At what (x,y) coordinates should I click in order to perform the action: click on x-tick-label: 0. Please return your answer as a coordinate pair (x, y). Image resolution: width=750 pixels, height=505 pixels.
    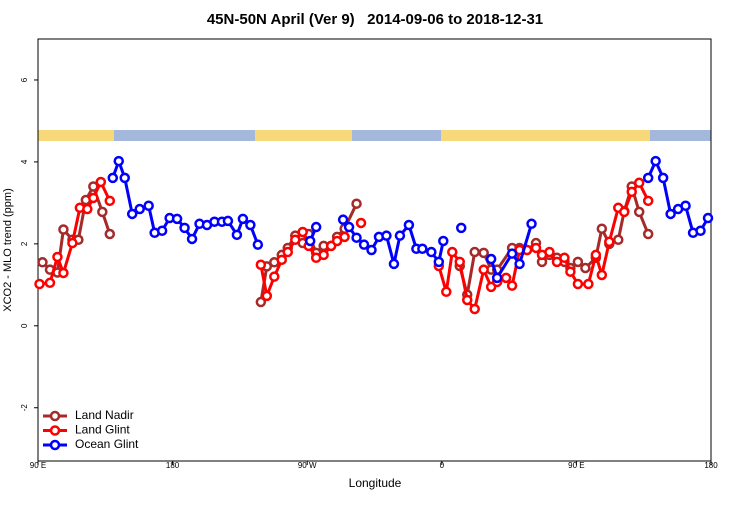
    Looking at the image, I should click on (442, 465).